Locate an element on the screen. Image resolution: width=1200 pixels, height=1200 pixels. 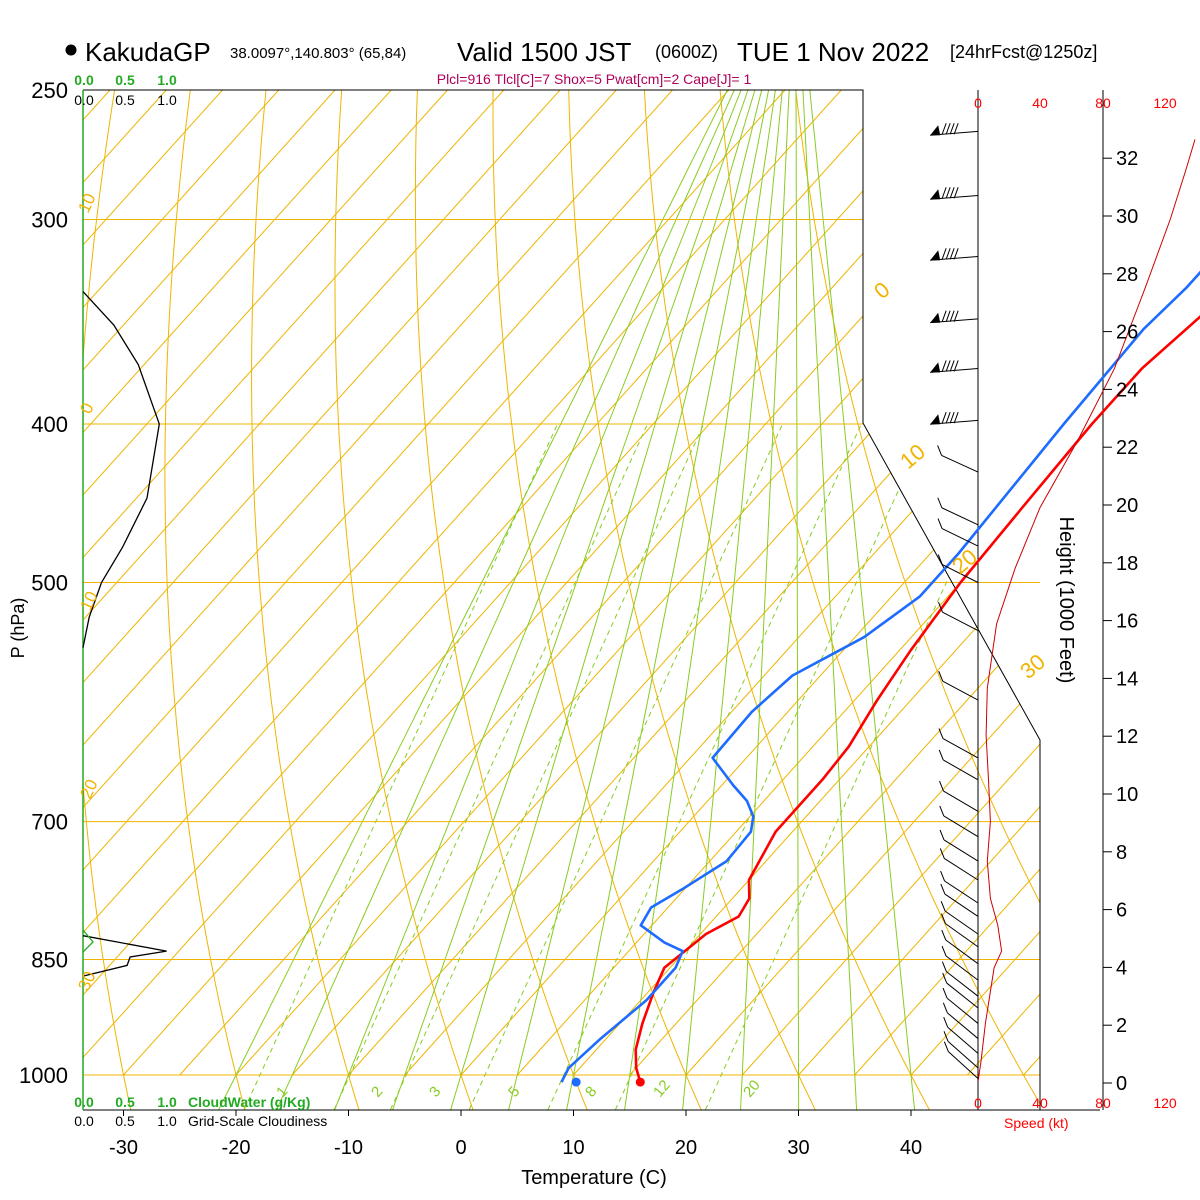
height-tick-label: 22 is located at coordinates (1127, 448).